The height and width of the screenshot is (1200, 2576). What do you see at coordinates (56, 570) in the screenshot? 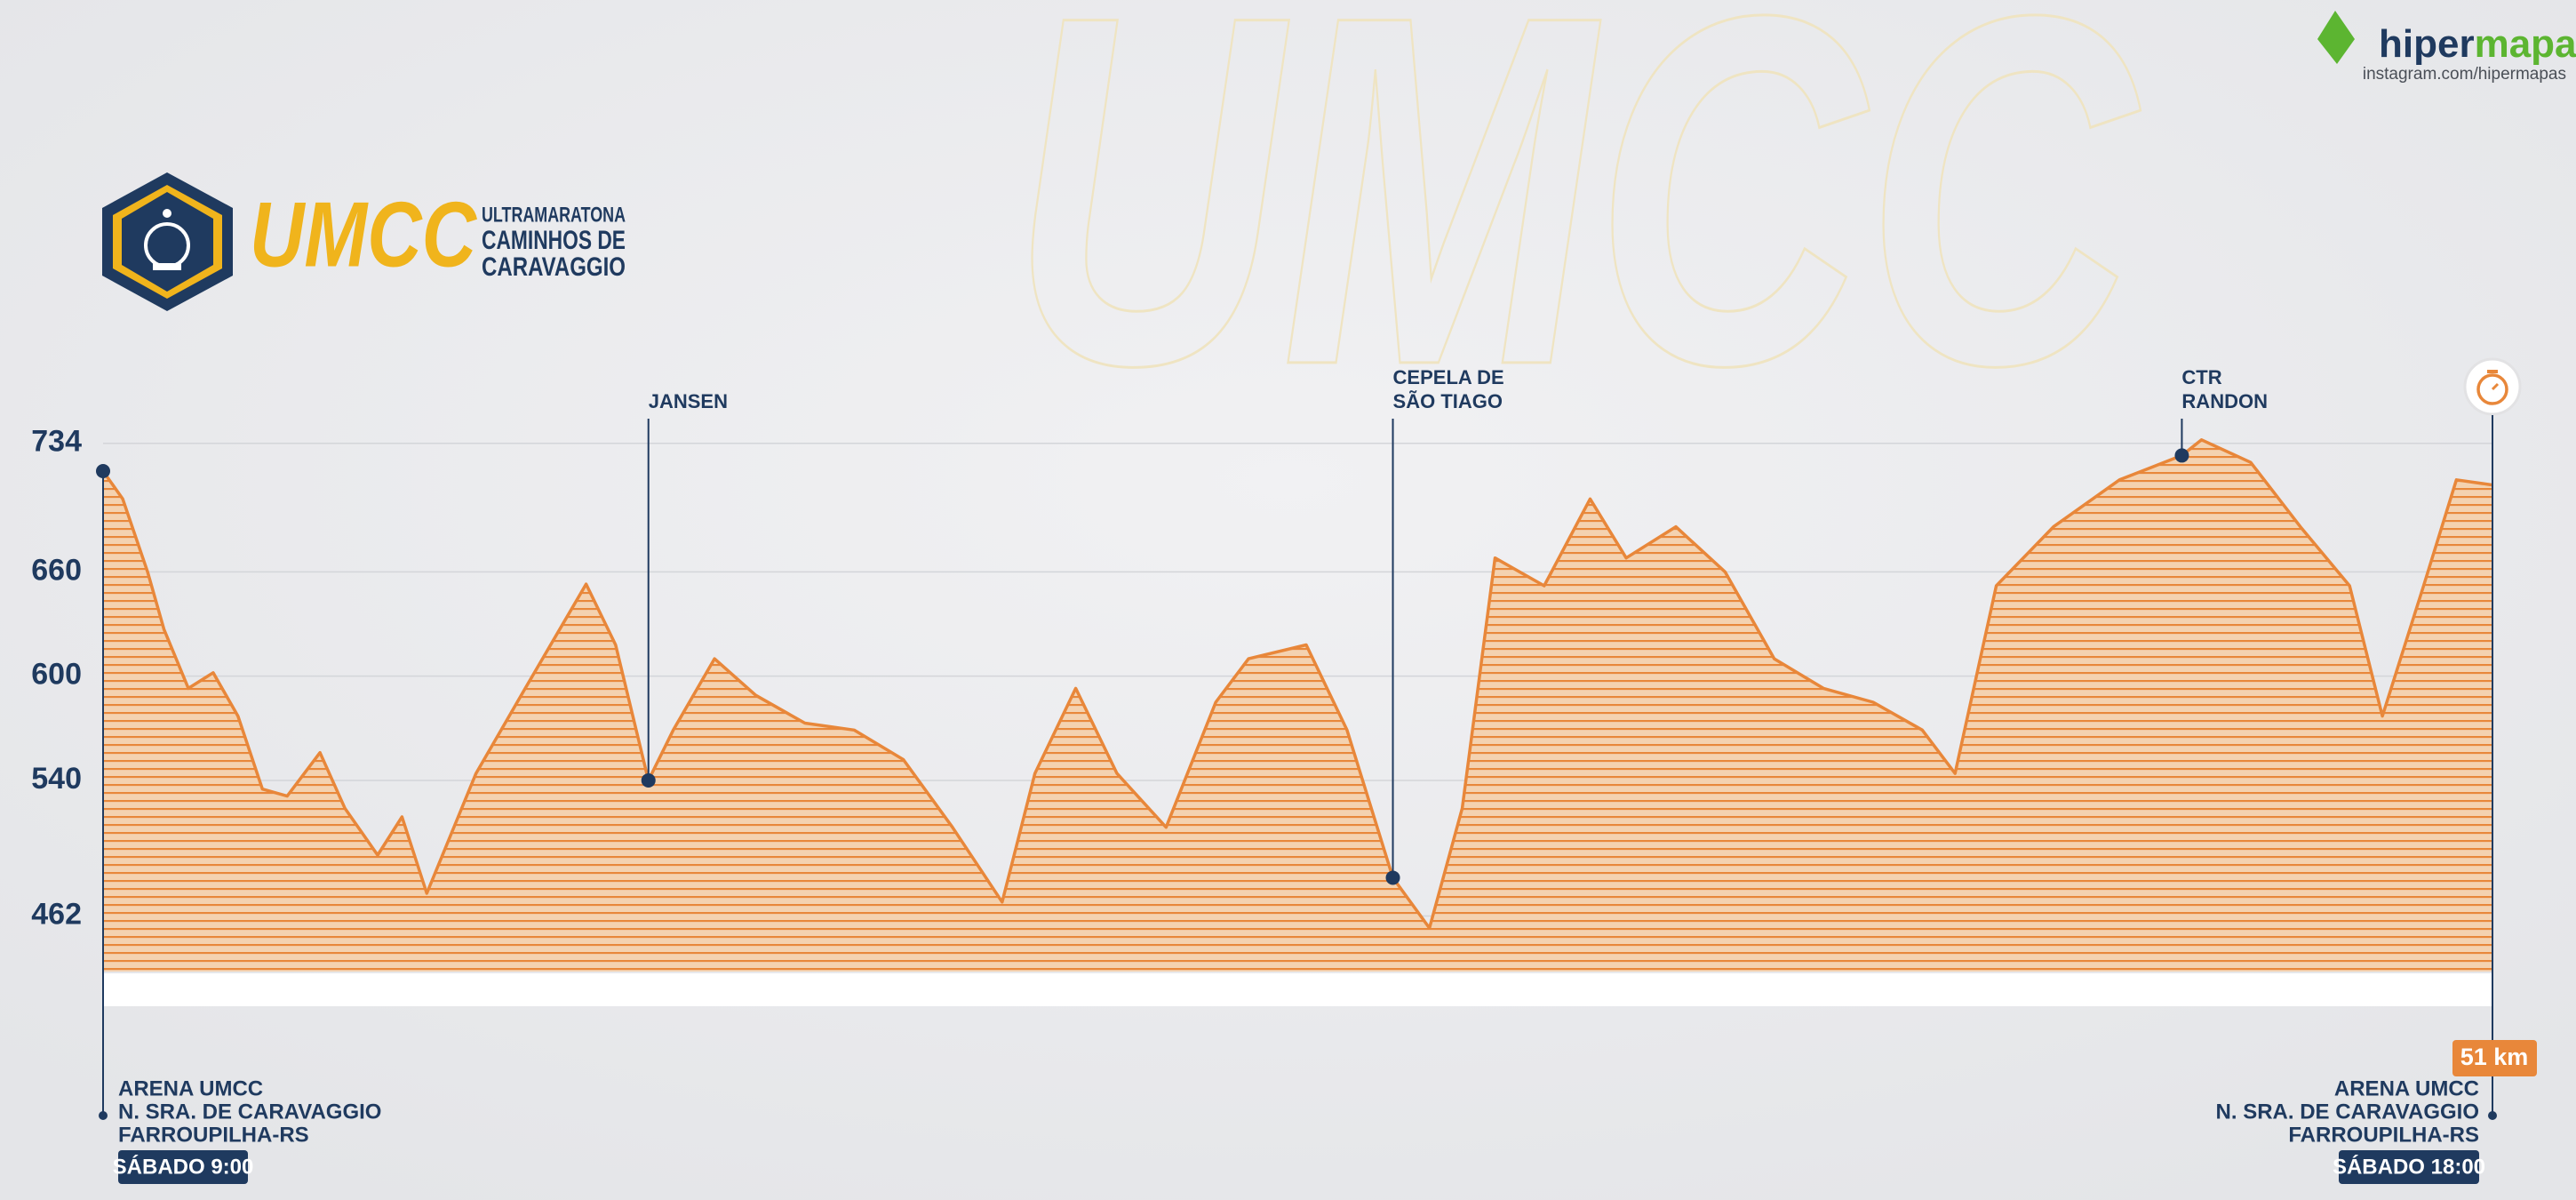
I see `y-tick-label: 660` at bounding box center [56, 570].